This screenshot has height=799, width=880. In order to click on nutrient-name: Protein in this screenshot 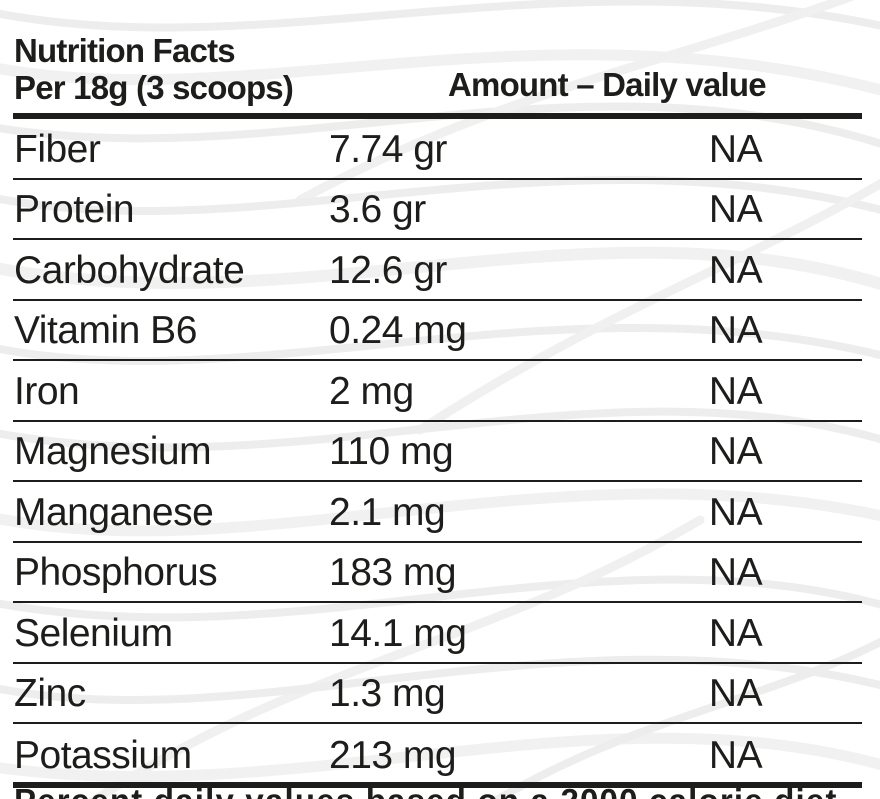, I will do `click(74, 210)`.